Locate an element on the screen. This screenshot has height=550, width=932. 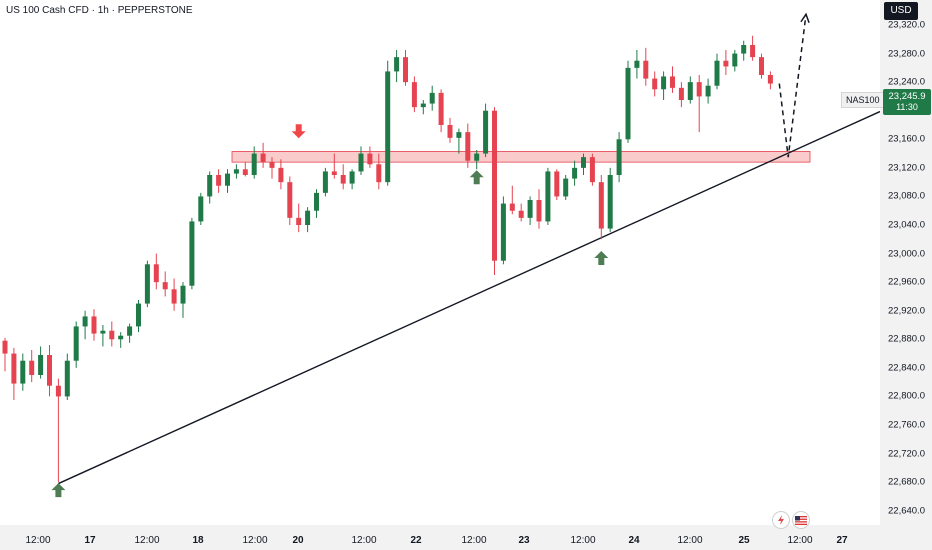
price-tick-label: 23,040.0 is located at coordinates (906, 225).